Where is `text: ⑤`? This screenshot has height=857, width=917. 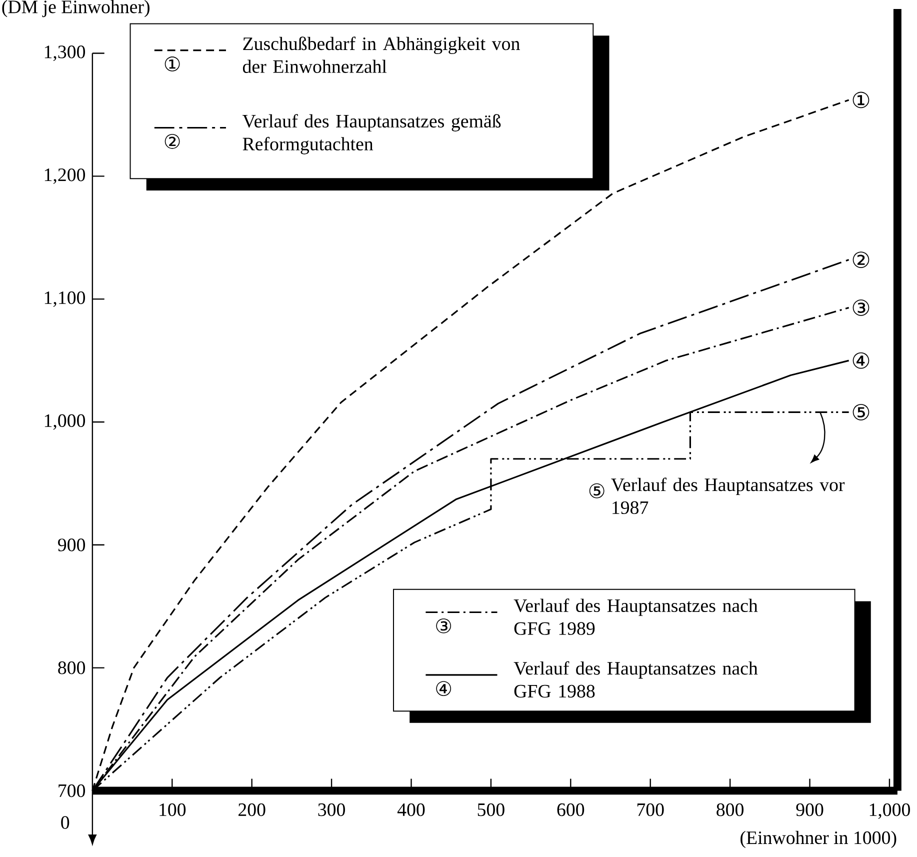
text: ⑤ is located at coordinates (596, 490).